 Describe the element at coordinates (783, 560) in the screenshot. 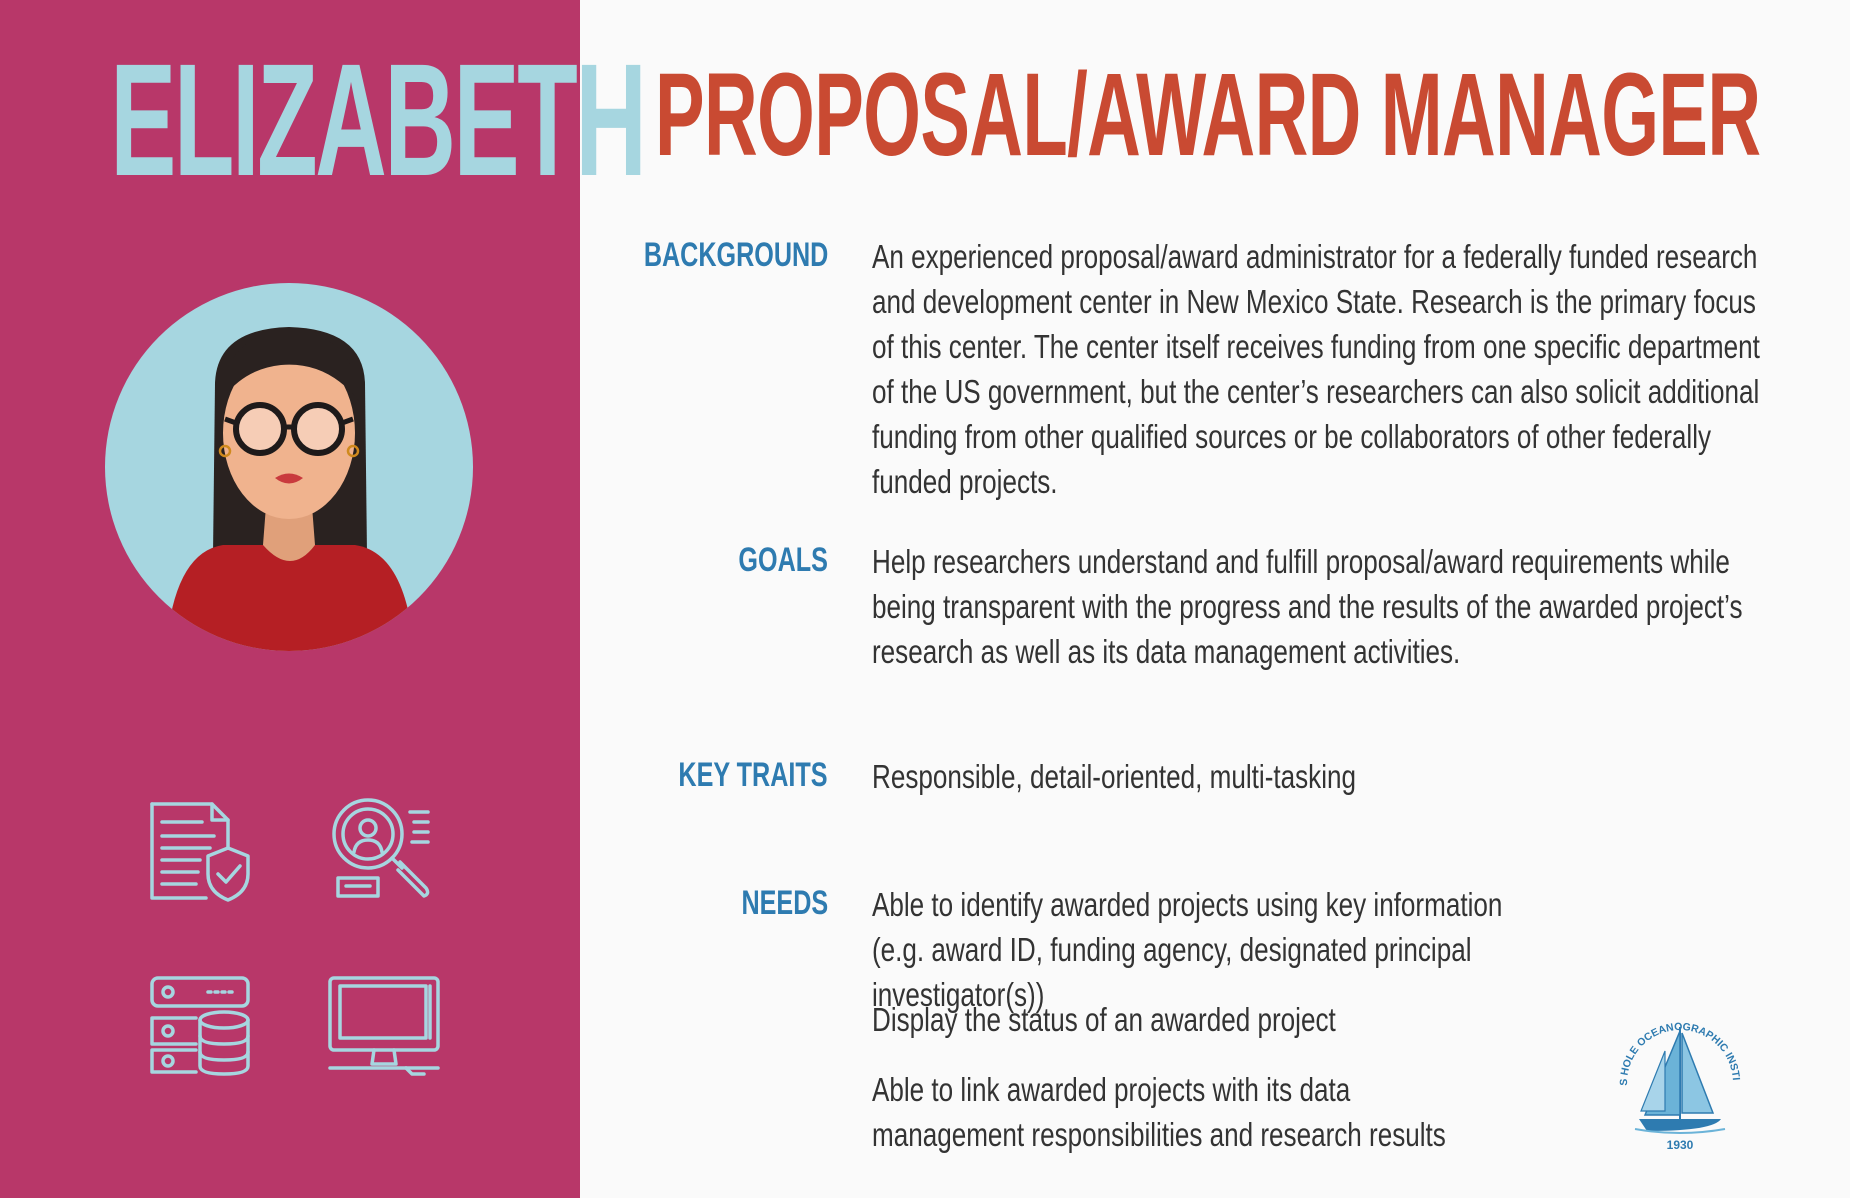

I see `goals-label: GOALS` at that location.